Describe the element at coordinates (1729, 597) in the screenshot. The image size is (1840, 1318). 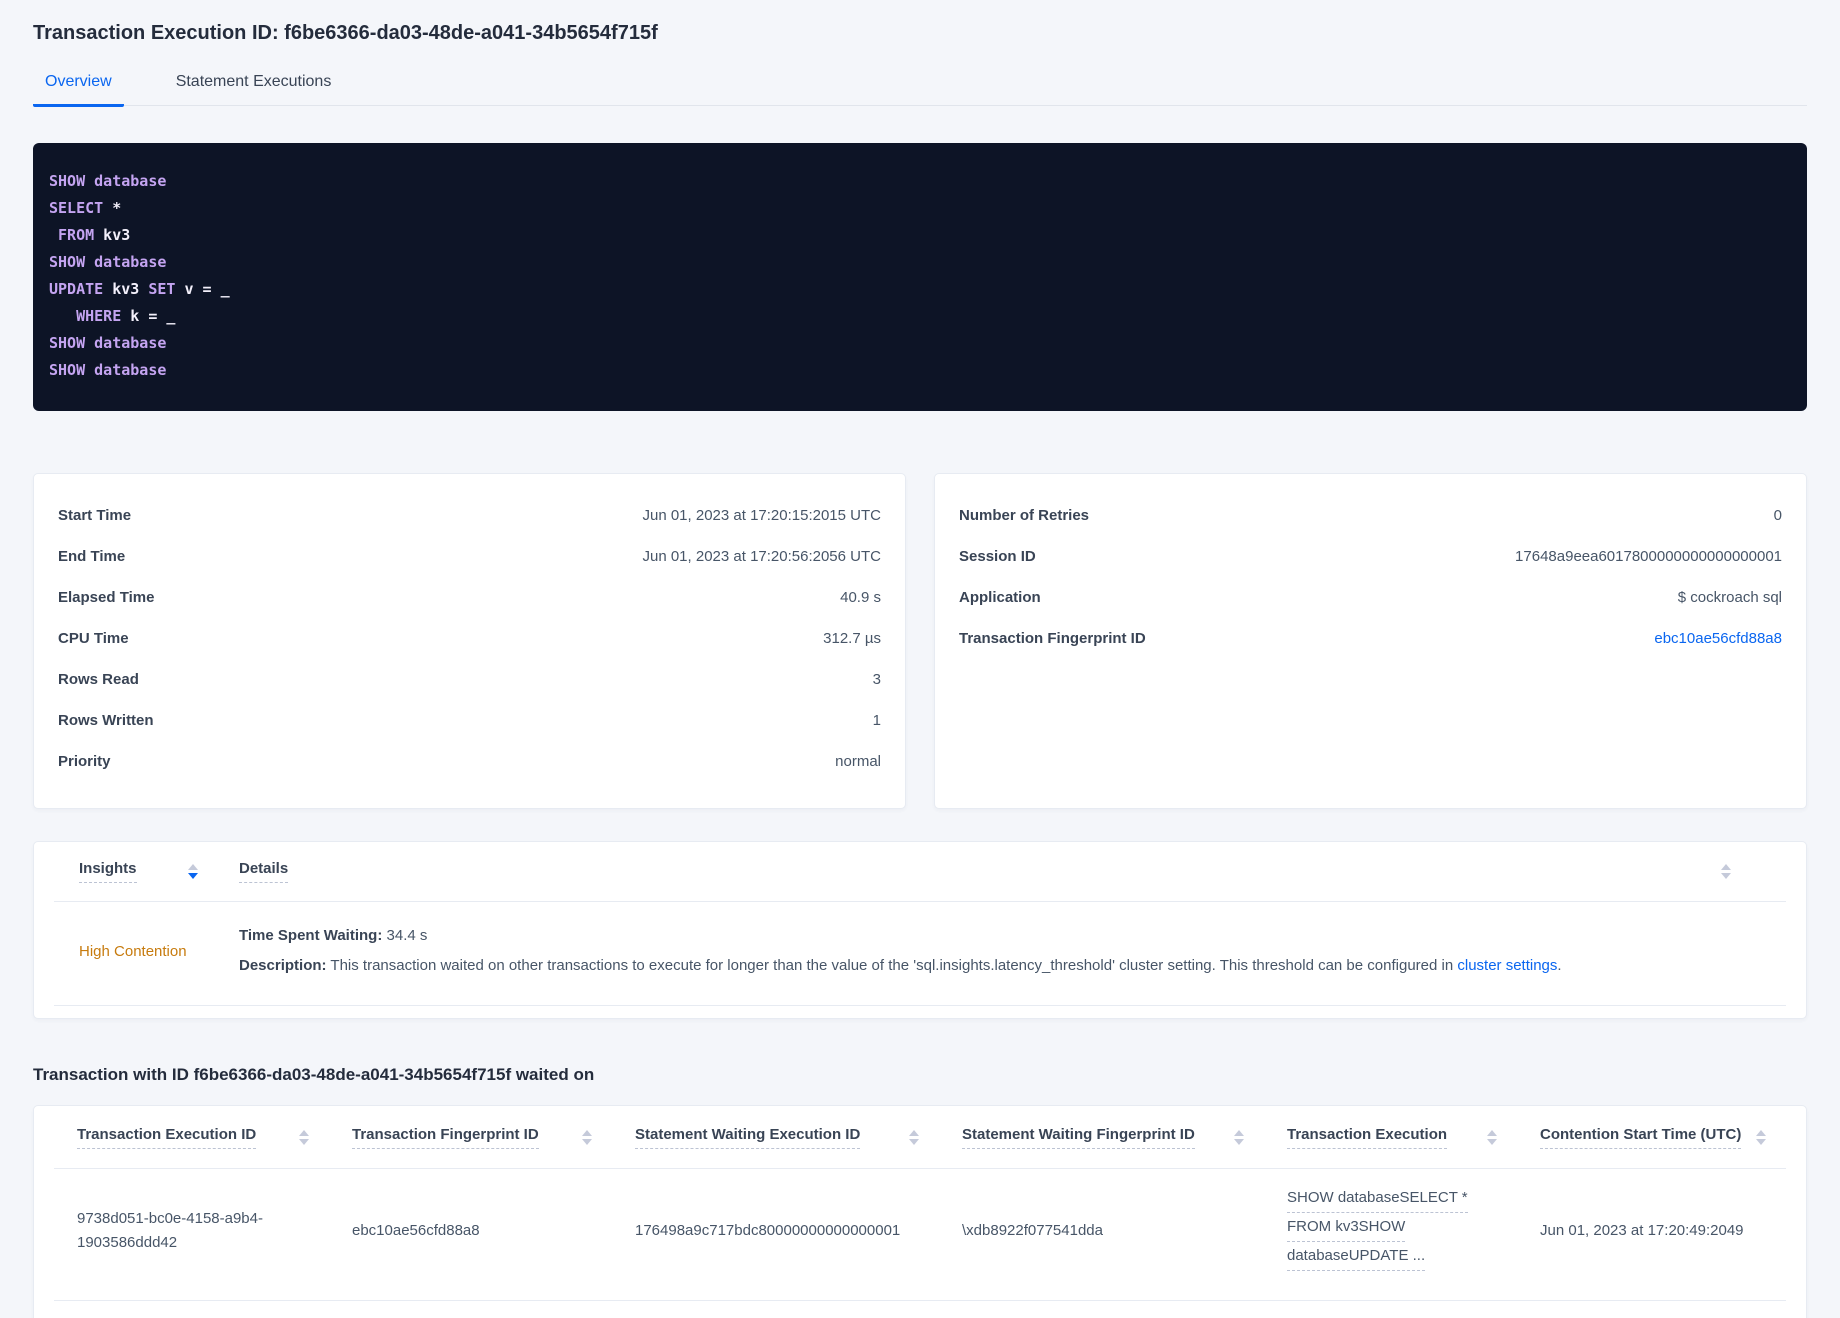
I see `summary-value: $ cockroach sql` at that location.